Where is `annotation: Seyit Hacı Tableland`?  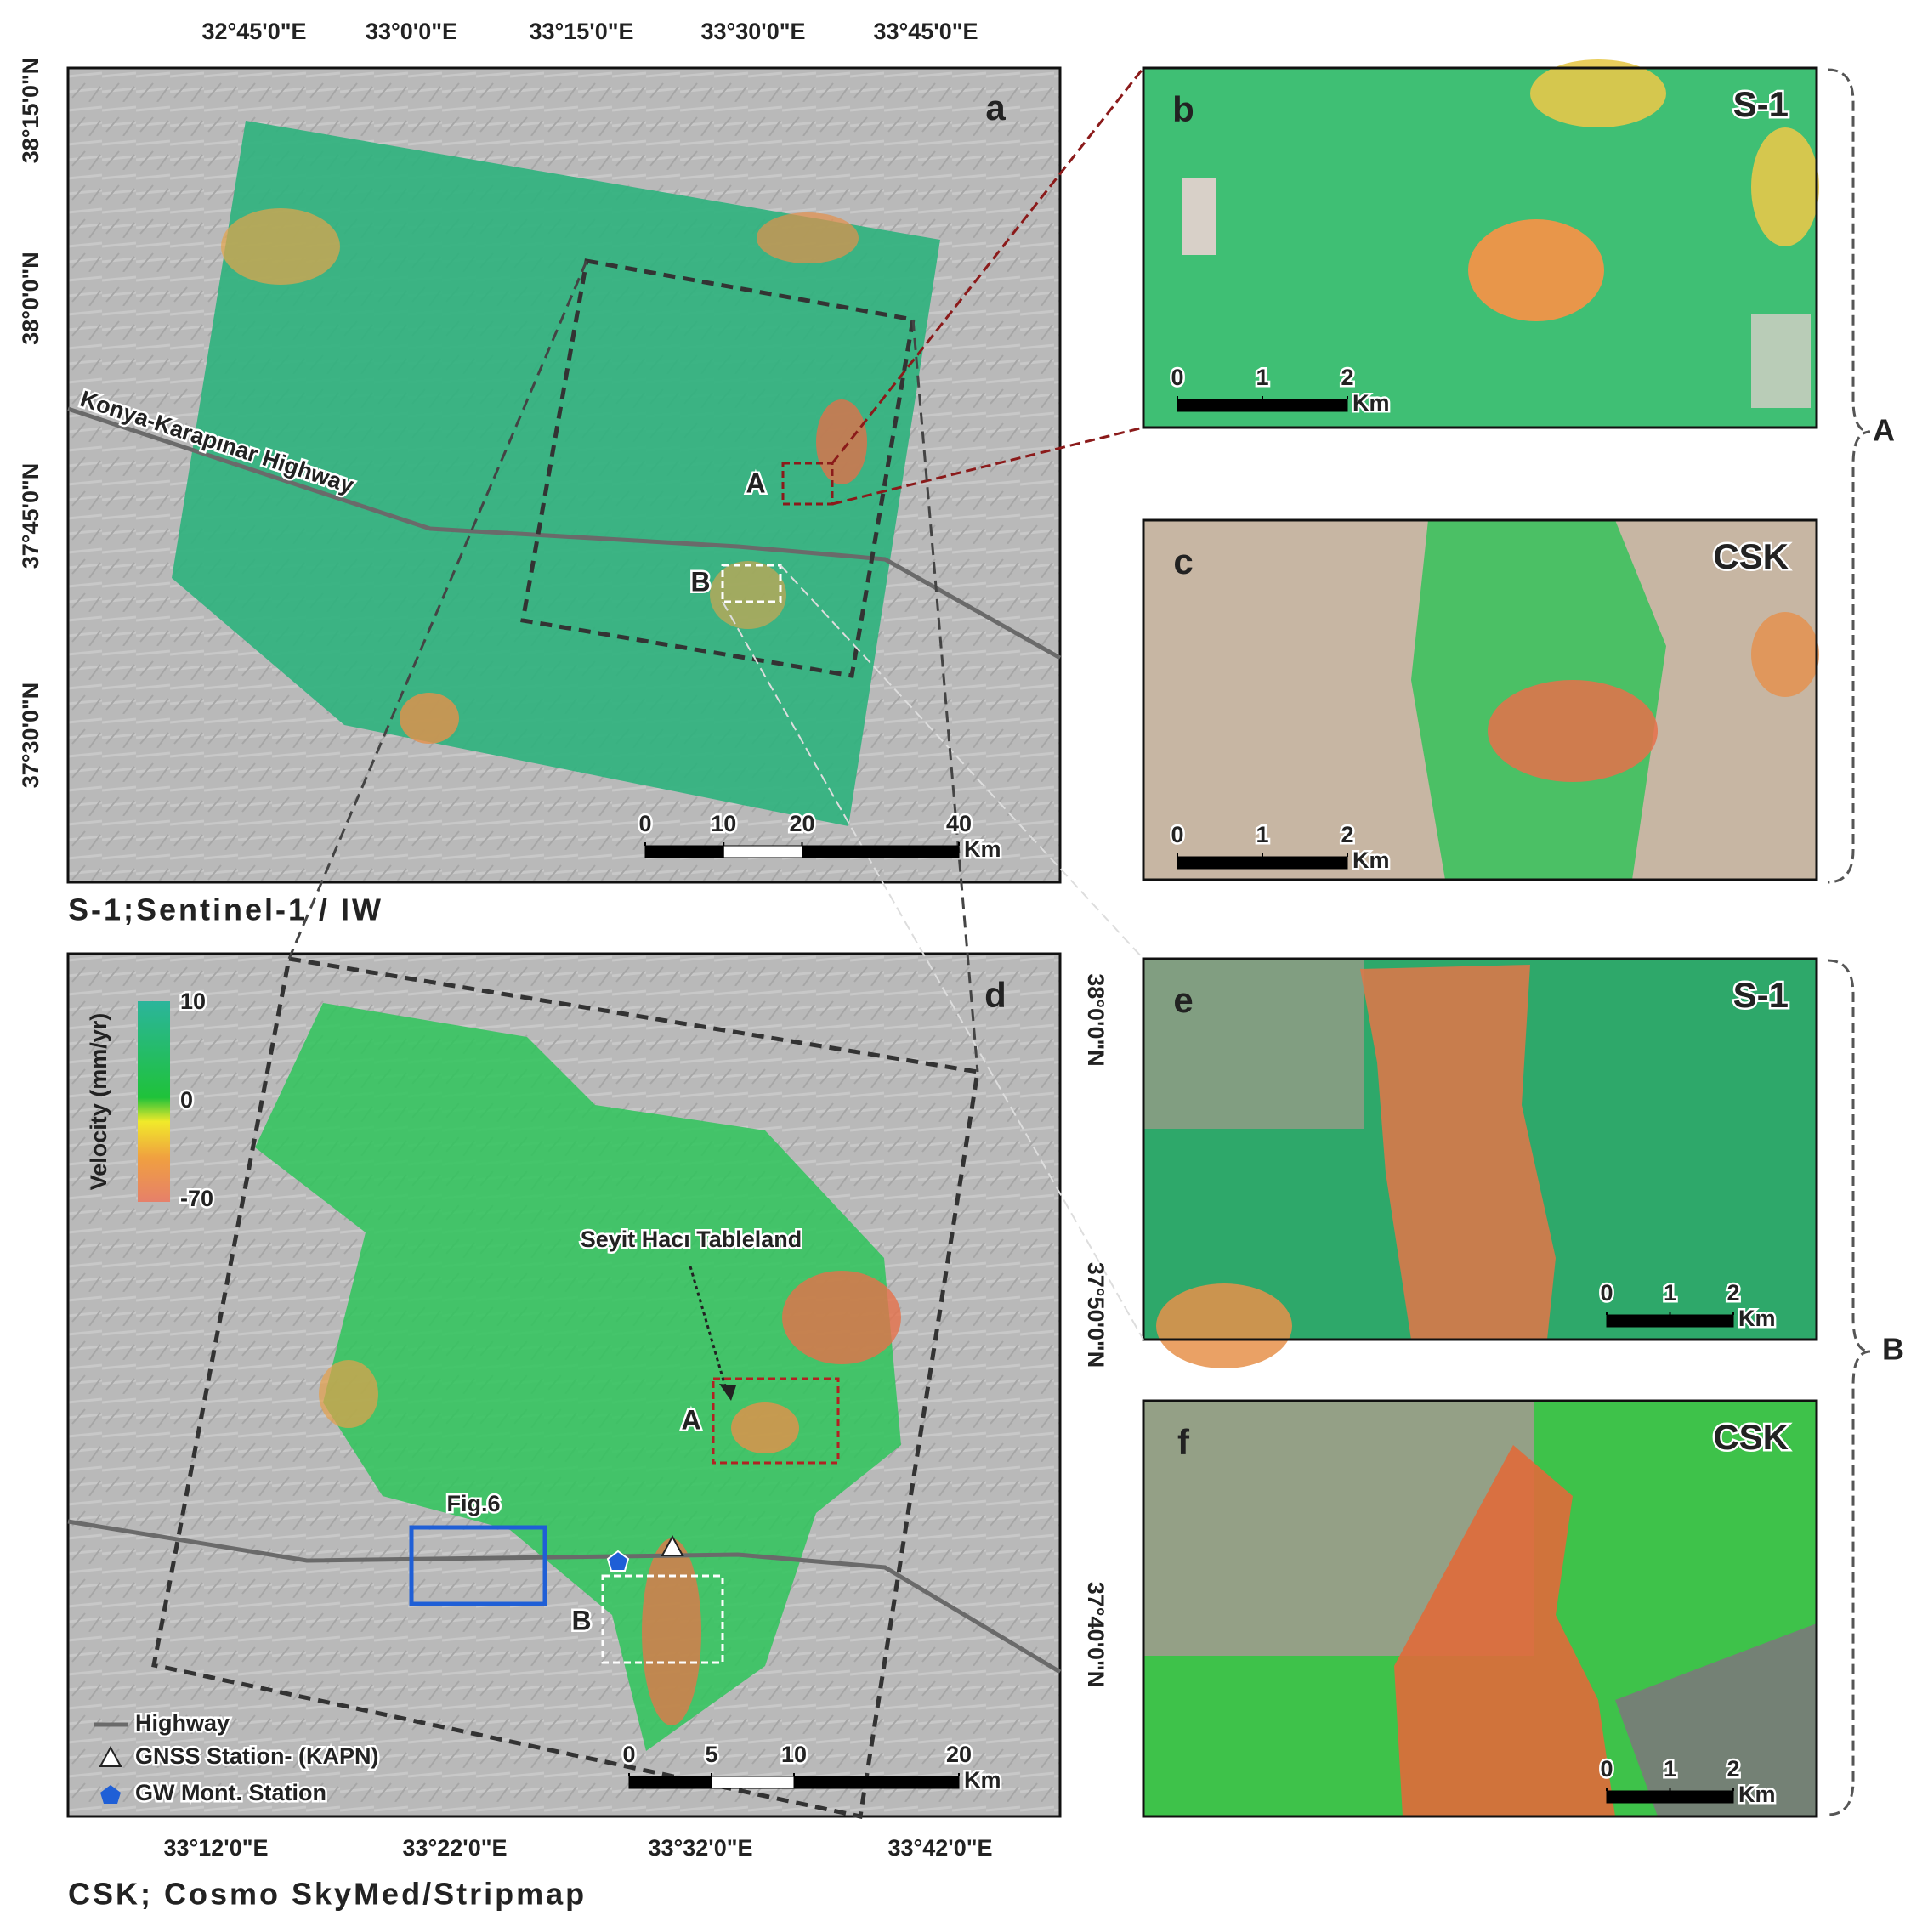 annotation: Seyit Hacı Tableland is located at coordinates (691, 1239).